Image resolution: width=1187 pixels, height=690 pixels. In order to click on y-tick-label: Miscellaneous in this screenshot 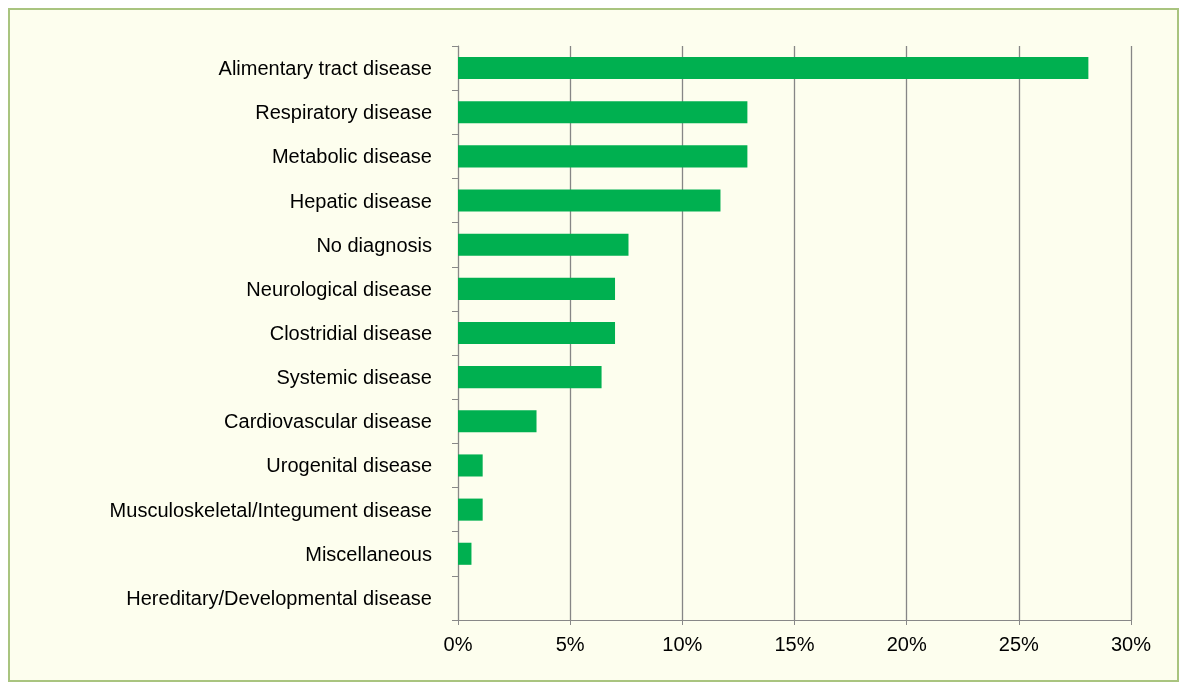, I will do `click(368, 553)`.